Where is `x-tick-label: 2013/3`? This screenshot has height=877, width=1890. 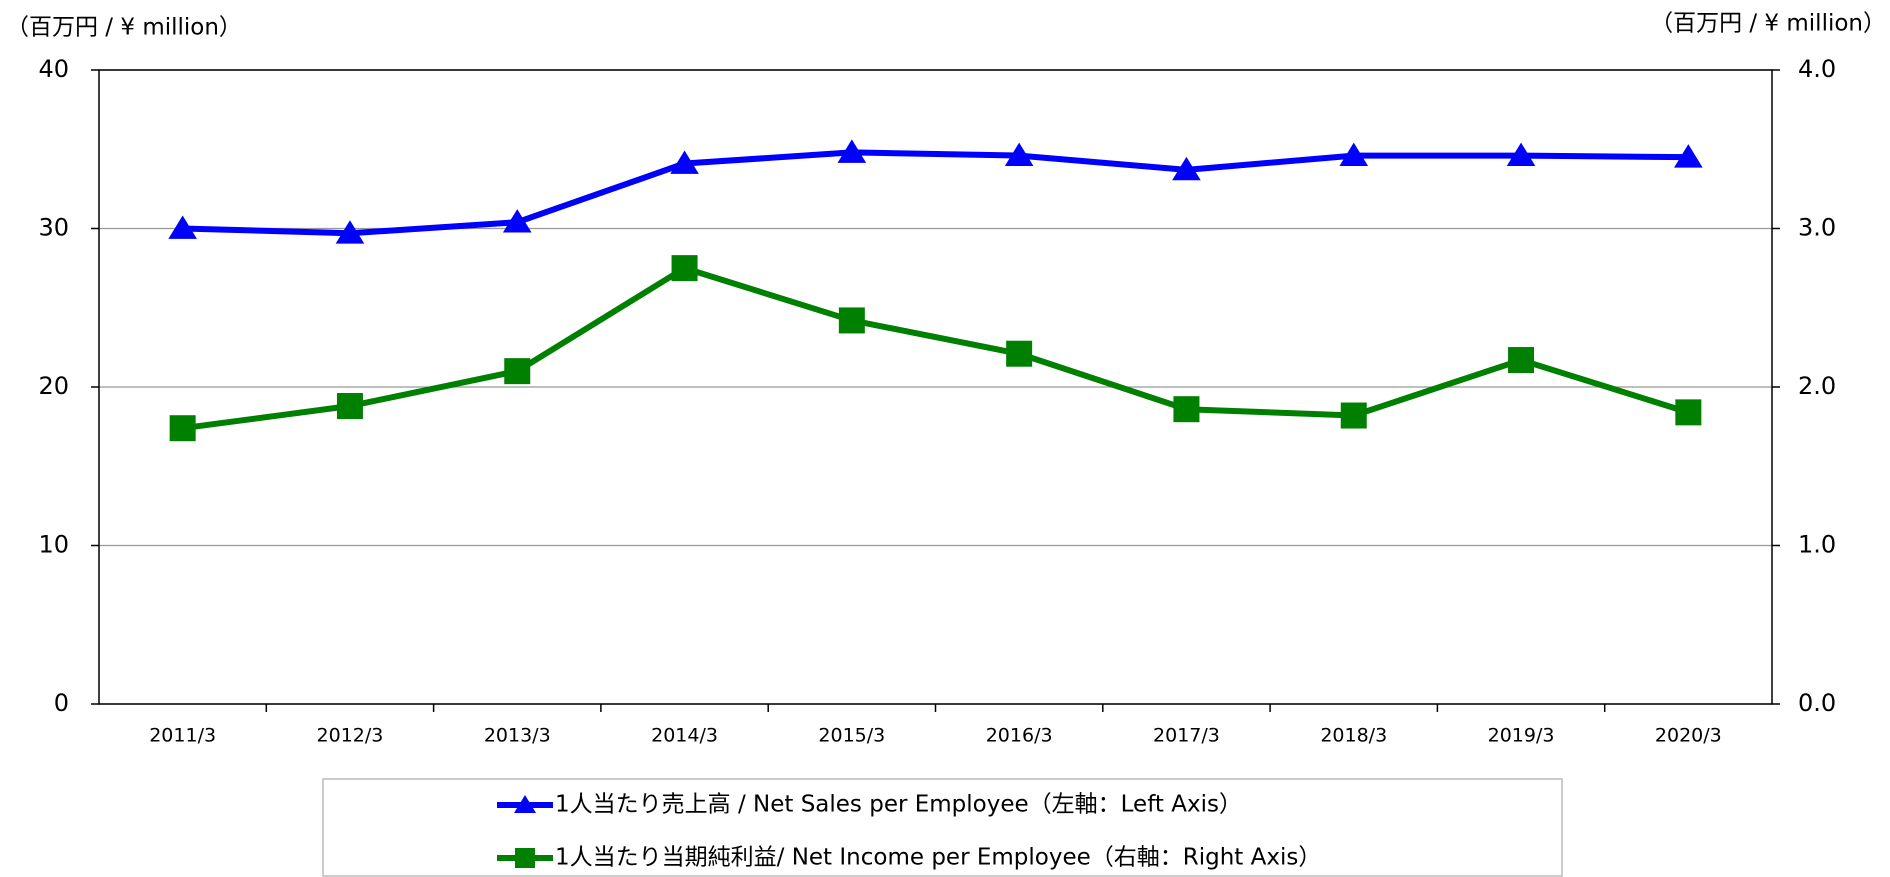 x-tick-label: 2013/3 is located at coordinates (517, 736).